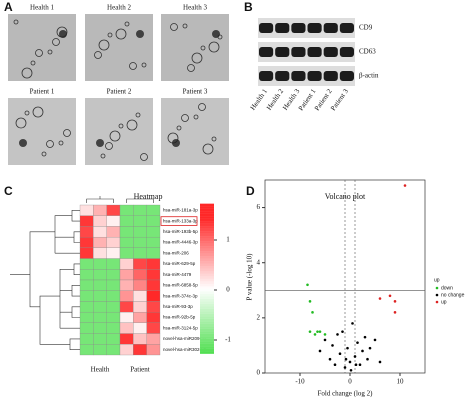 This screenshot has height=408, width=474. Describe the element at coordinates (180, 242) in the screenshot. I see `gene-label: hsa-miR-4446-3p` at that location.